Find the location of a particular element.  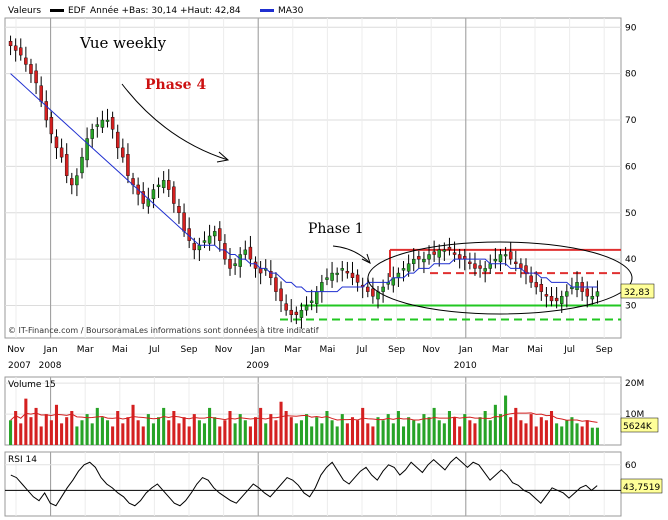

rsi-panel is located at coordinates (313, 484).